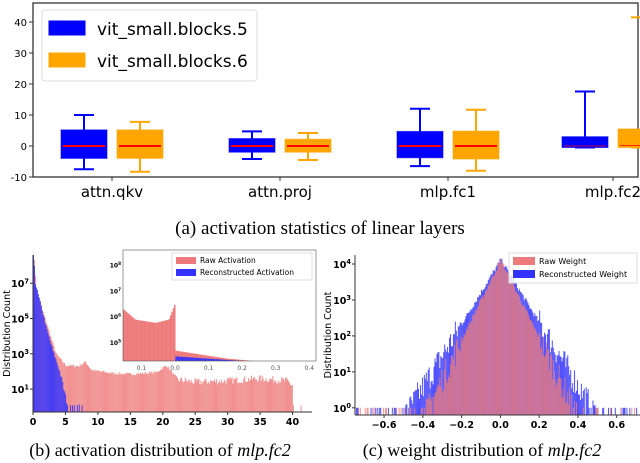 This screenshot has width=640, height=463. Describe the element at coordinates (24, 147) in the screenshot. I see `y-tick-label: 0` at that location.